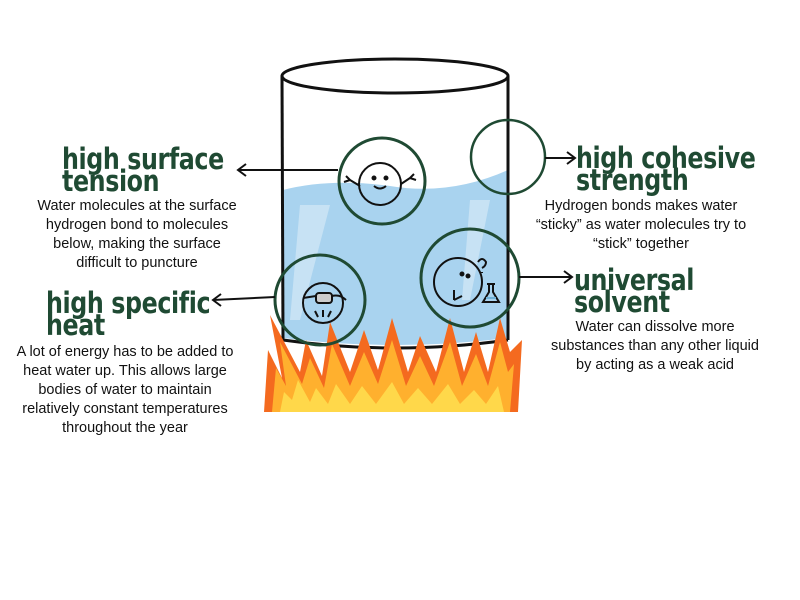 The width and height of the screenshot is (800, 600). I want to click on cohesive-strength-title: high cohesive strength, so click(666, 169).